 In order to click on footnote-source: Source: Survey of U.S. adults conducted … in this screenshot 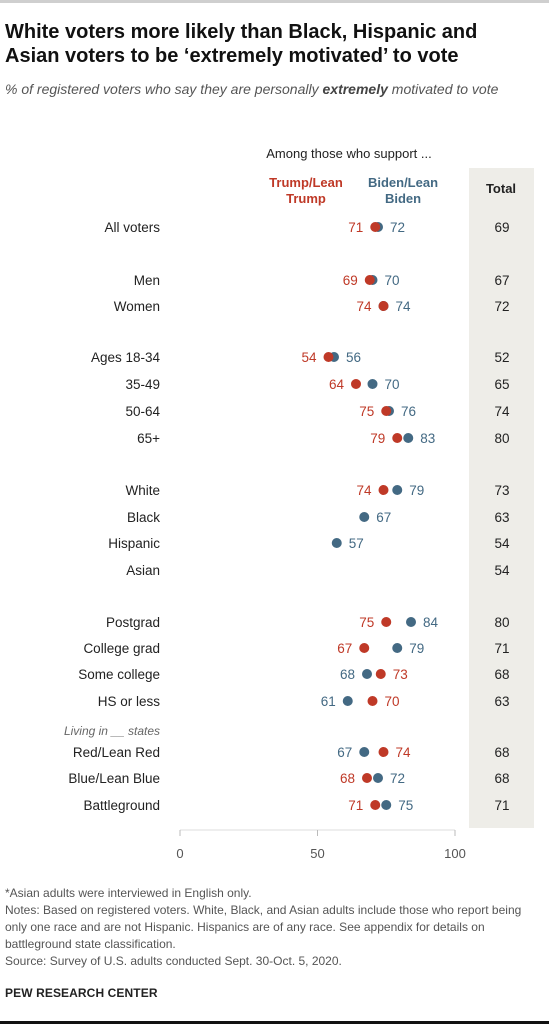, I will do `click(173, 961)`.